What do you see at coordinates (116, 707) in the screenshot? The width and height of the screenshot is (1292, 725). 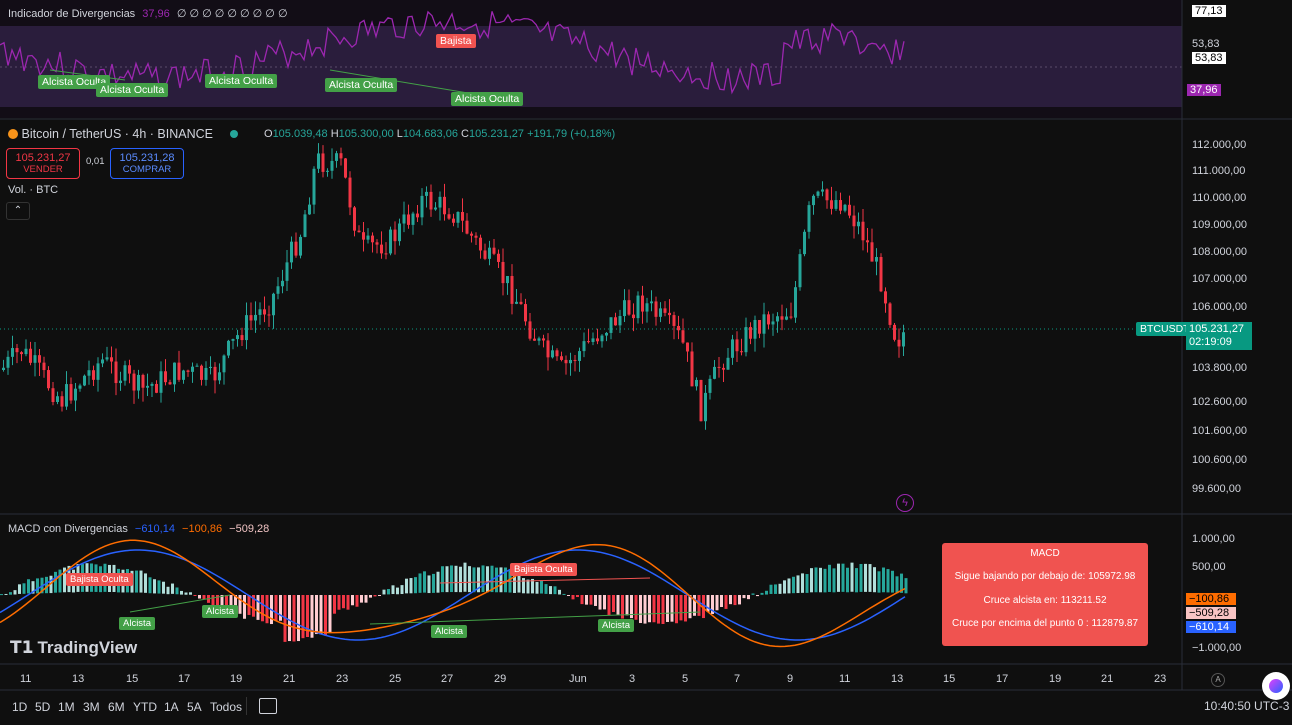 I see `timeframe-6m: 6M` at bounding box center [116, 707].